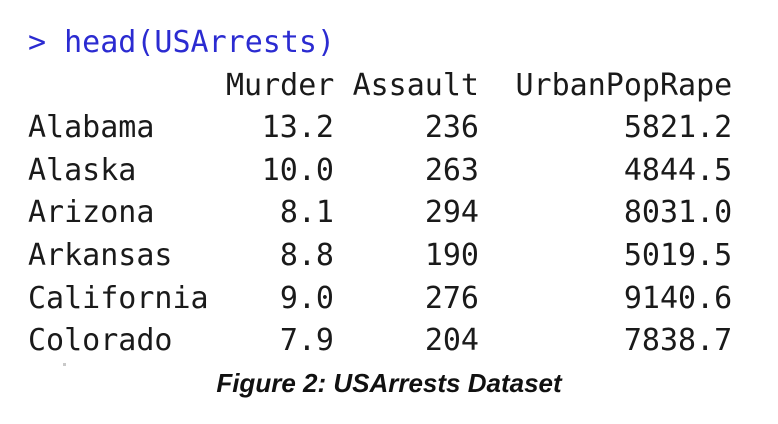 Image resolution: width=778 pixels, height=424 pixels. What do you see at coordinates (415, 85) in the screenshot?
I see `header-assault: Assault` at bounding box center [415, 85].